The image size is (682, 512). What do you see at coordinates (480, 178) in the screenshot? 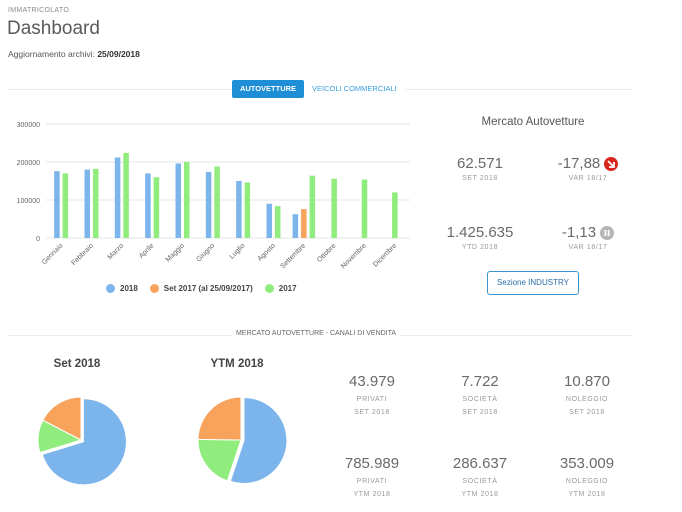
I see `stat-set-label: SET 2018` at bounding box center [480, 178].